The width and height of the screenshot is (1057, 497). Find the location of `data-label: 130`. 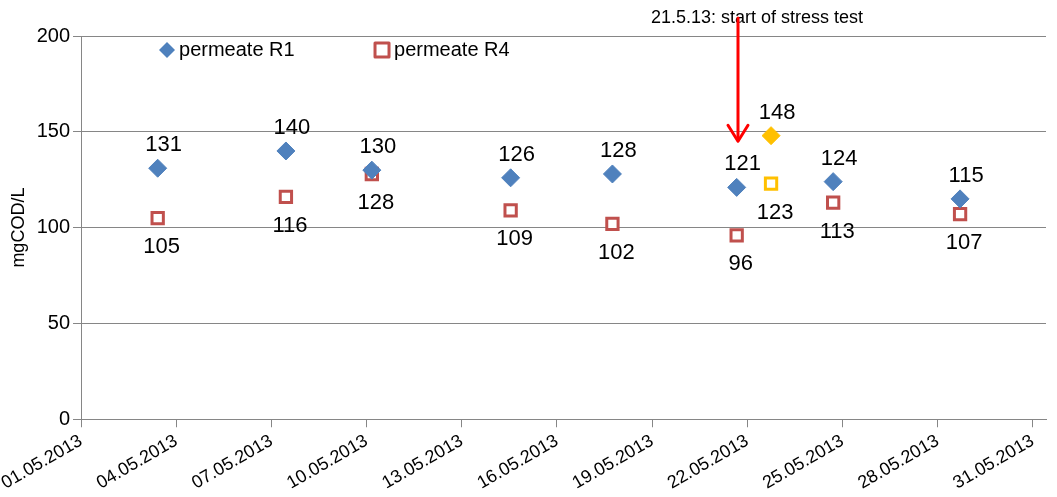

data-label: 130 is located at coordinates (378, 146).